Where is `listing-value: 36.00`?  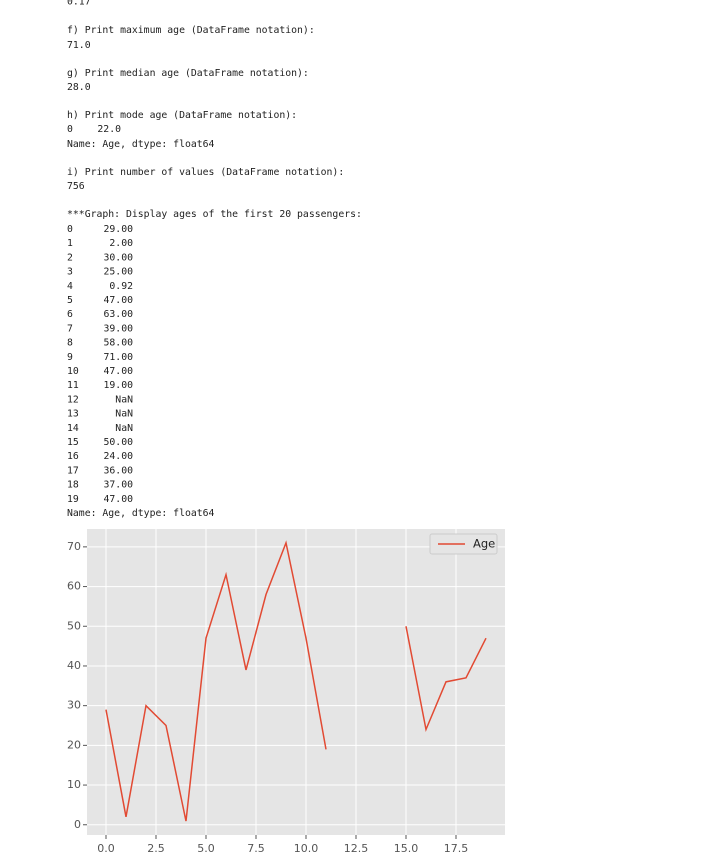 listing-value: 36.00 is located at coordinates (119, 470).